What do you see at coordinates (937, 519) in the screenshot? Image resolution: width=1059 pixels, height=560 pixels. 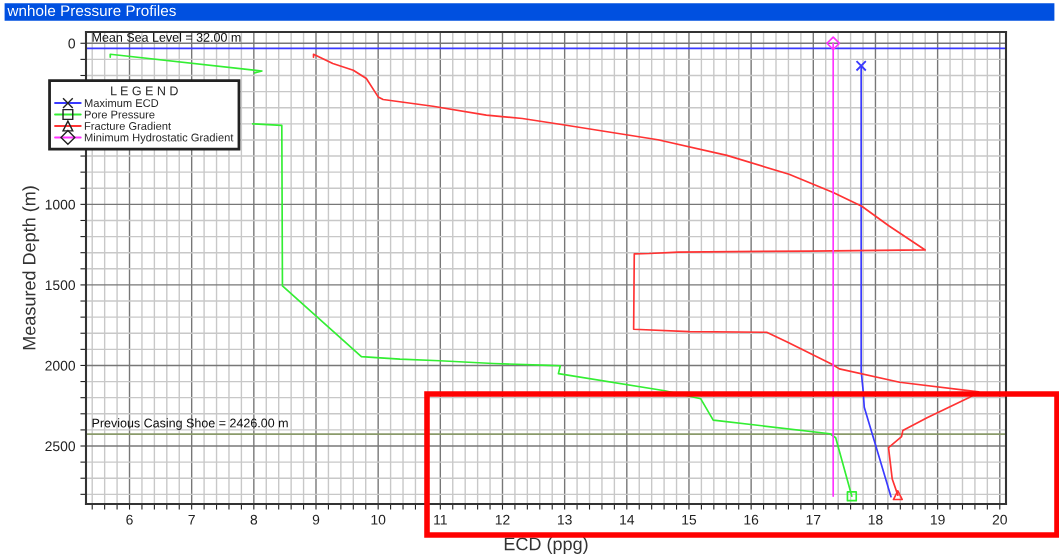 I see `x-tick-label: 19` at bounding box center [937, 519].